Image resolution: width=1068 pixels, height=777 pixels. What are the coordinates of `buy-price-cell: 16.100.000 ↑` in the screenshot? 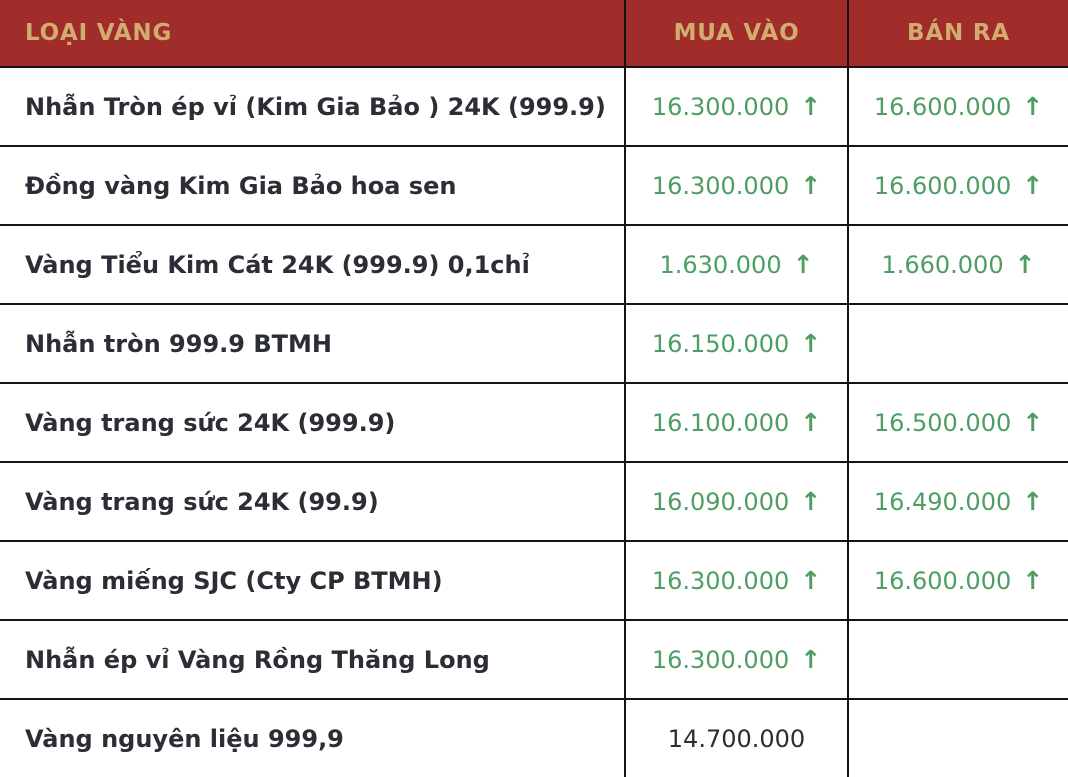 It's located at (736, 422).